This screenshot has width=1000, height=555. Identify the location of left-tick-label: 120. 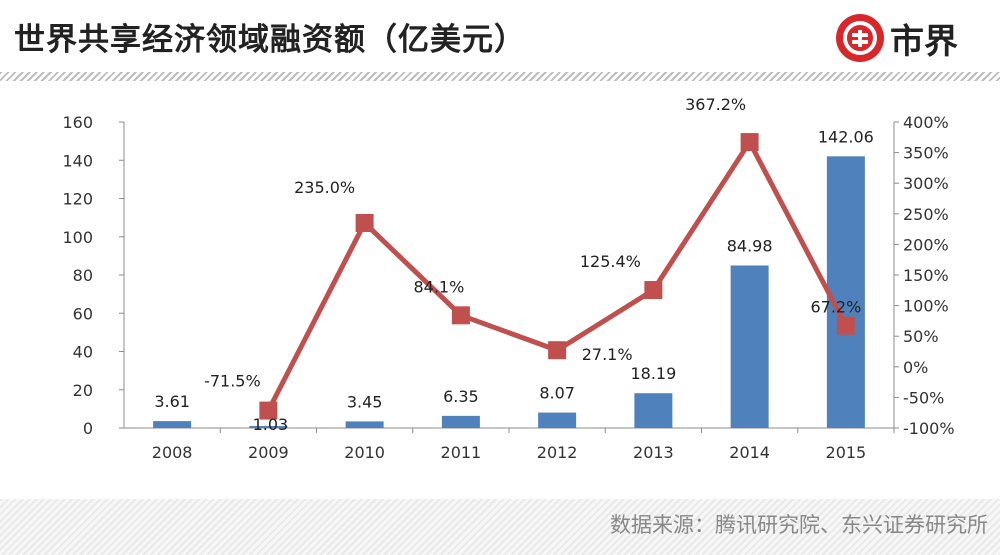
(77, 199).